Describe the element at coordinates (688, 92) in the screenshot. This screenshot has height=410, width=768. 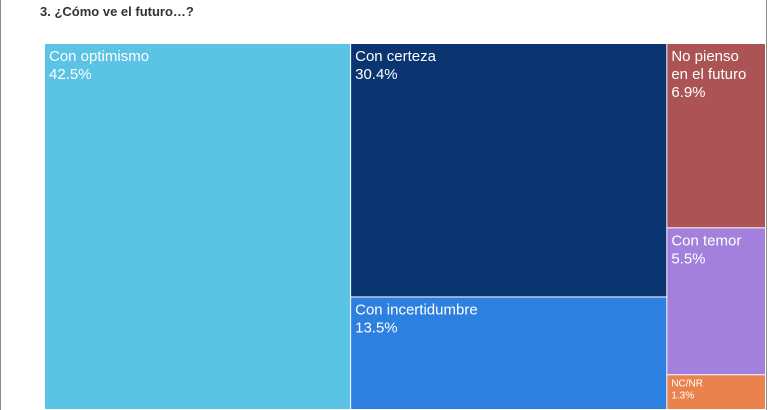
I see `tile-value-label: 6.9%` at that location.